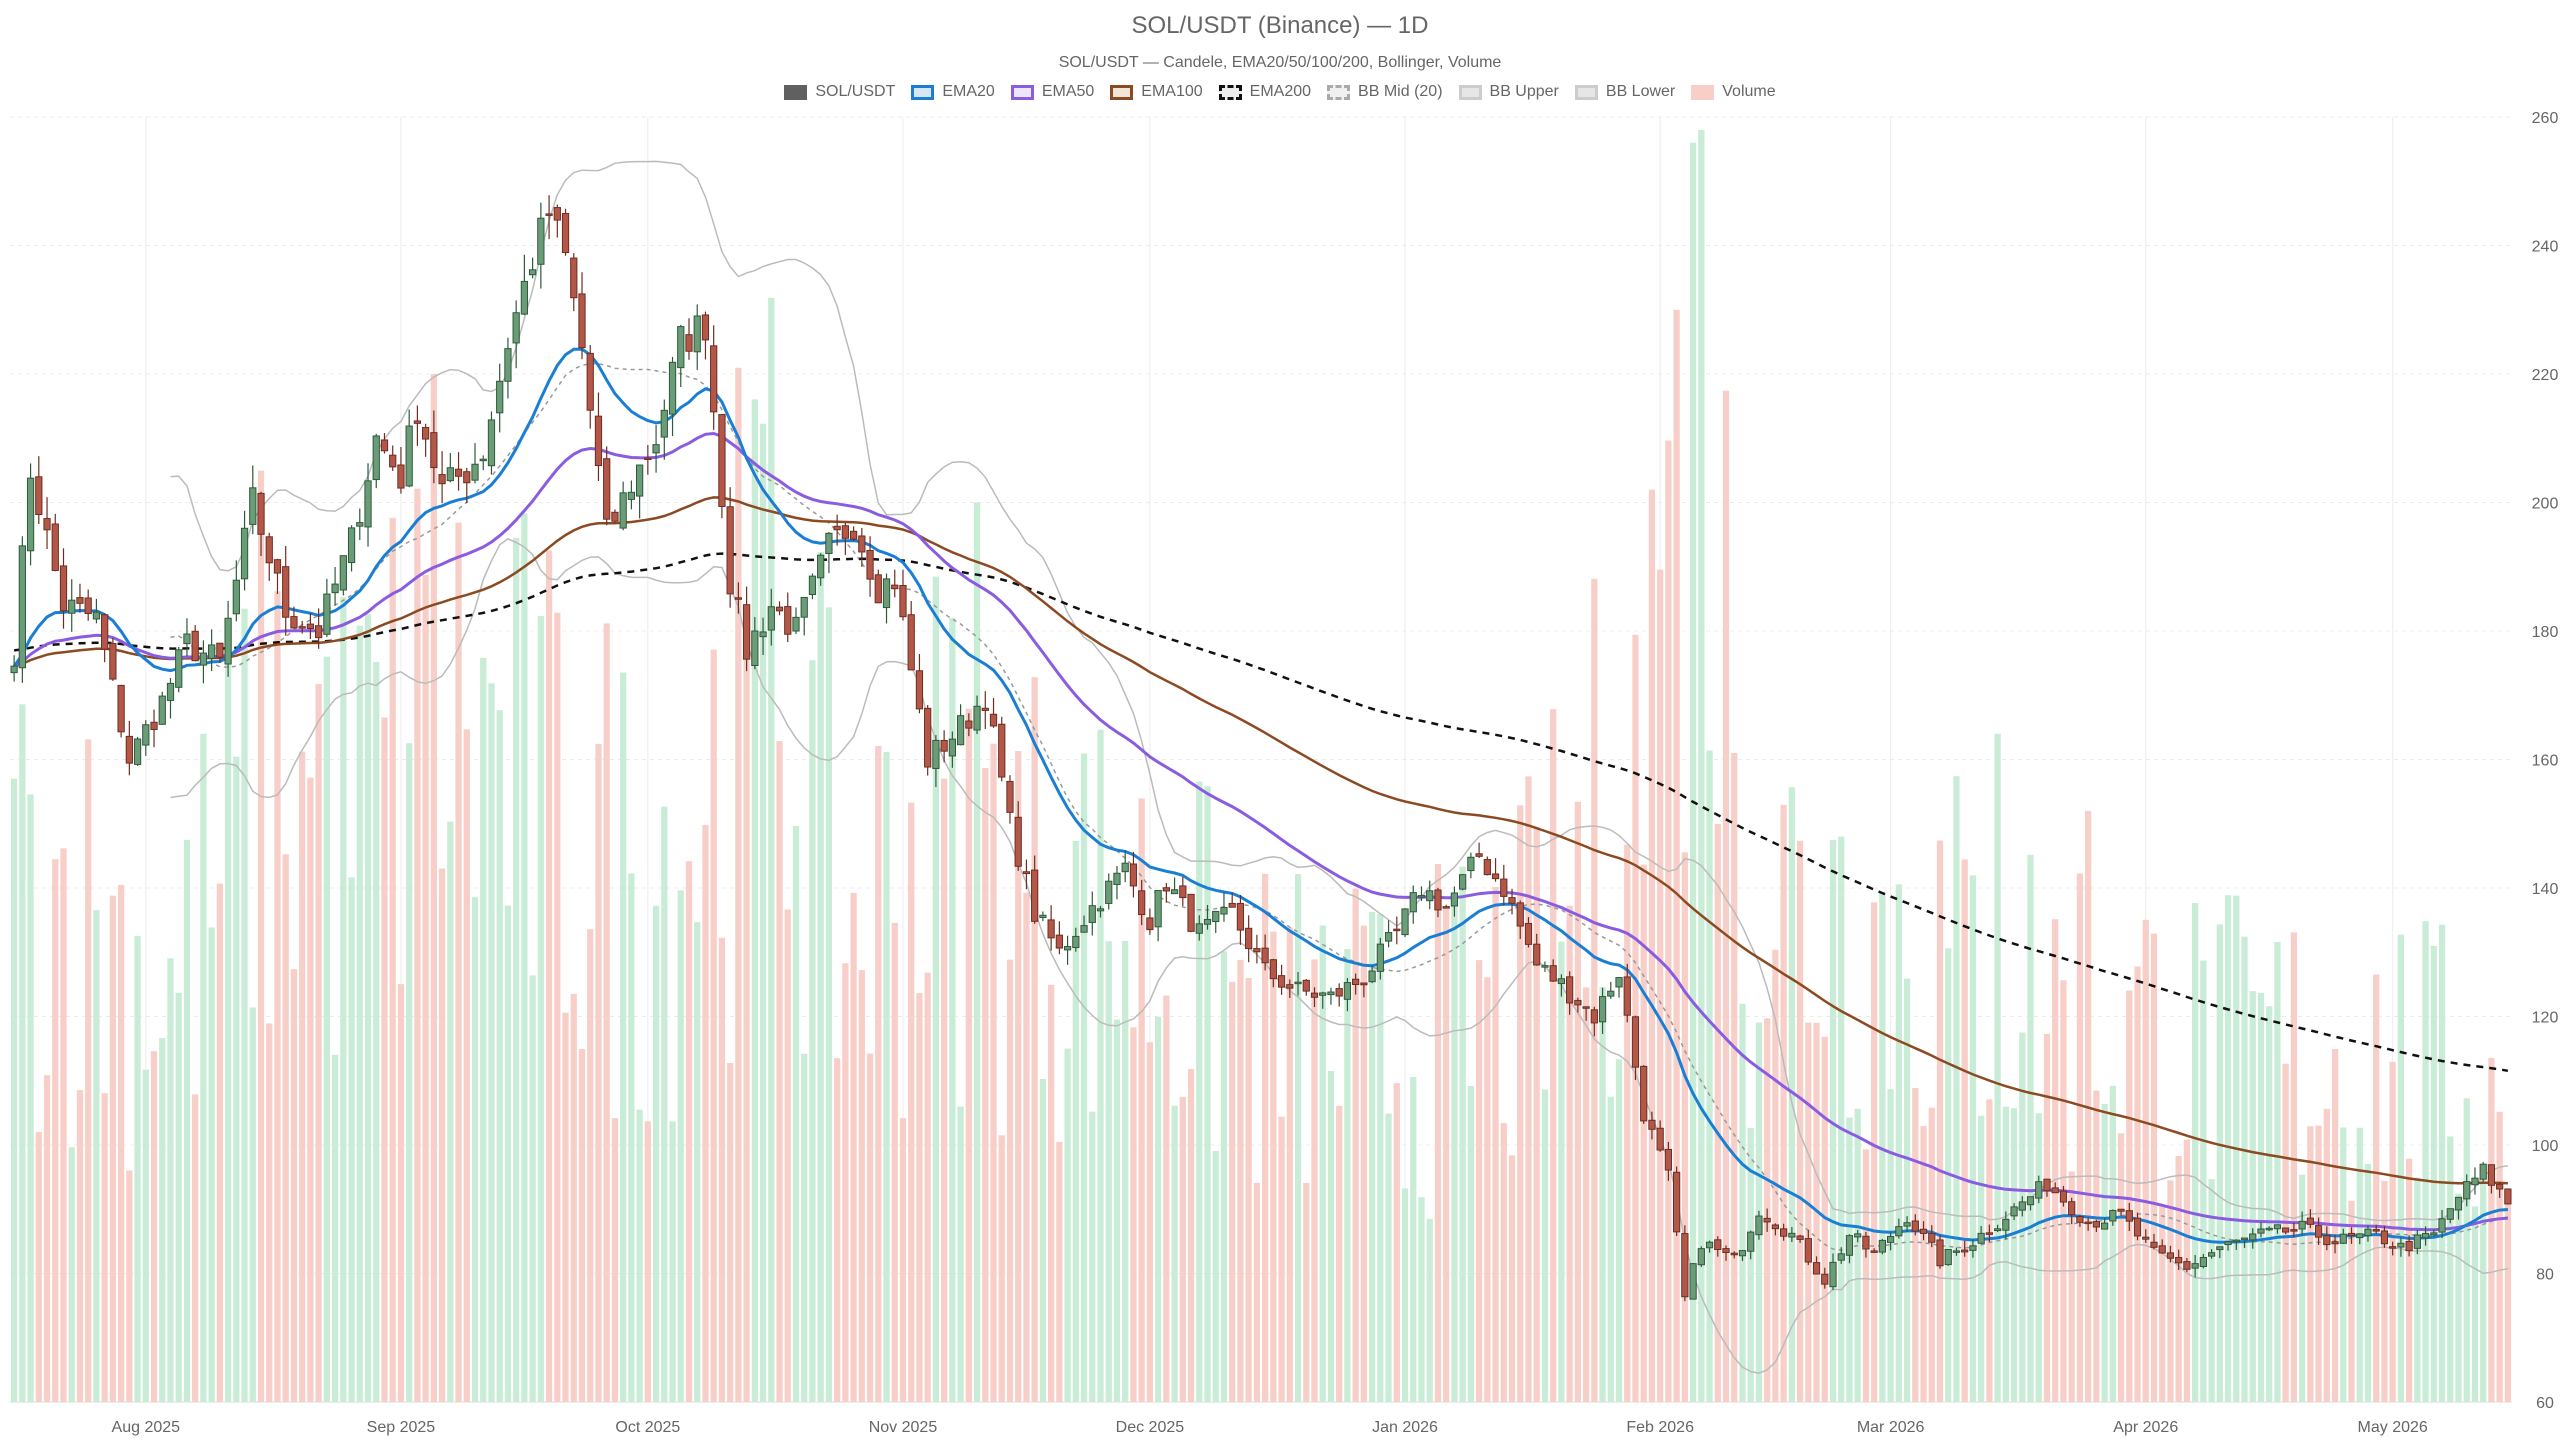 The image size is (2560, 1440). I want to click on x-tick-label: Nov 2025, so click(903, 1427).